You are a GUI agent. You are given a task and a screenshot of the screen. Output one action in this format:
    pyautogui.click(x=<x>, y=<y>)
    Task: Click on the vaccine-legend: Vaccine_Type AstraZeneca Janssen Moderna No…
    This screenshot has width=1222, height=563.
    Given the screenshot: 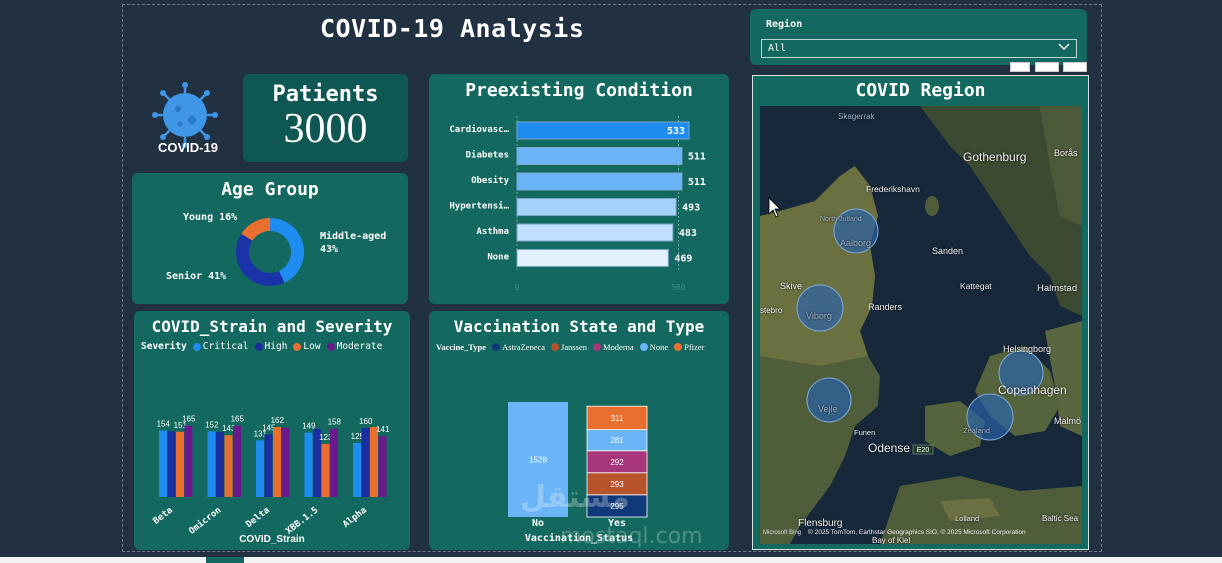 What is the action you would take?
    pyautogui.click(x=582, y=347)
    